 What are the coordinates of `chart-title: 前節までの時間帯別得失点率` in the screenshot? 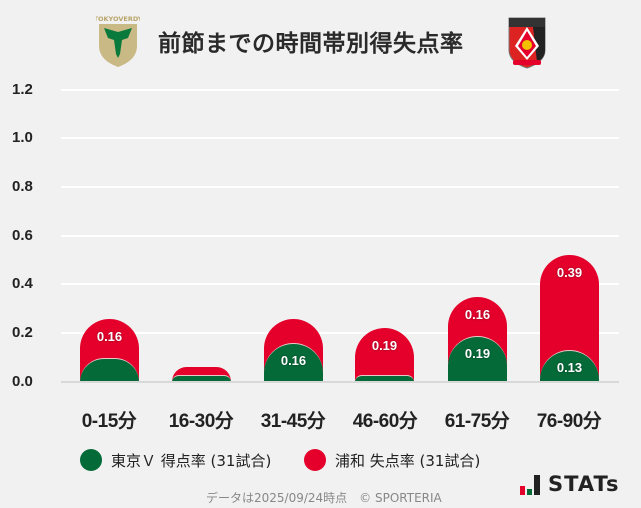 It's located at (311, 44).